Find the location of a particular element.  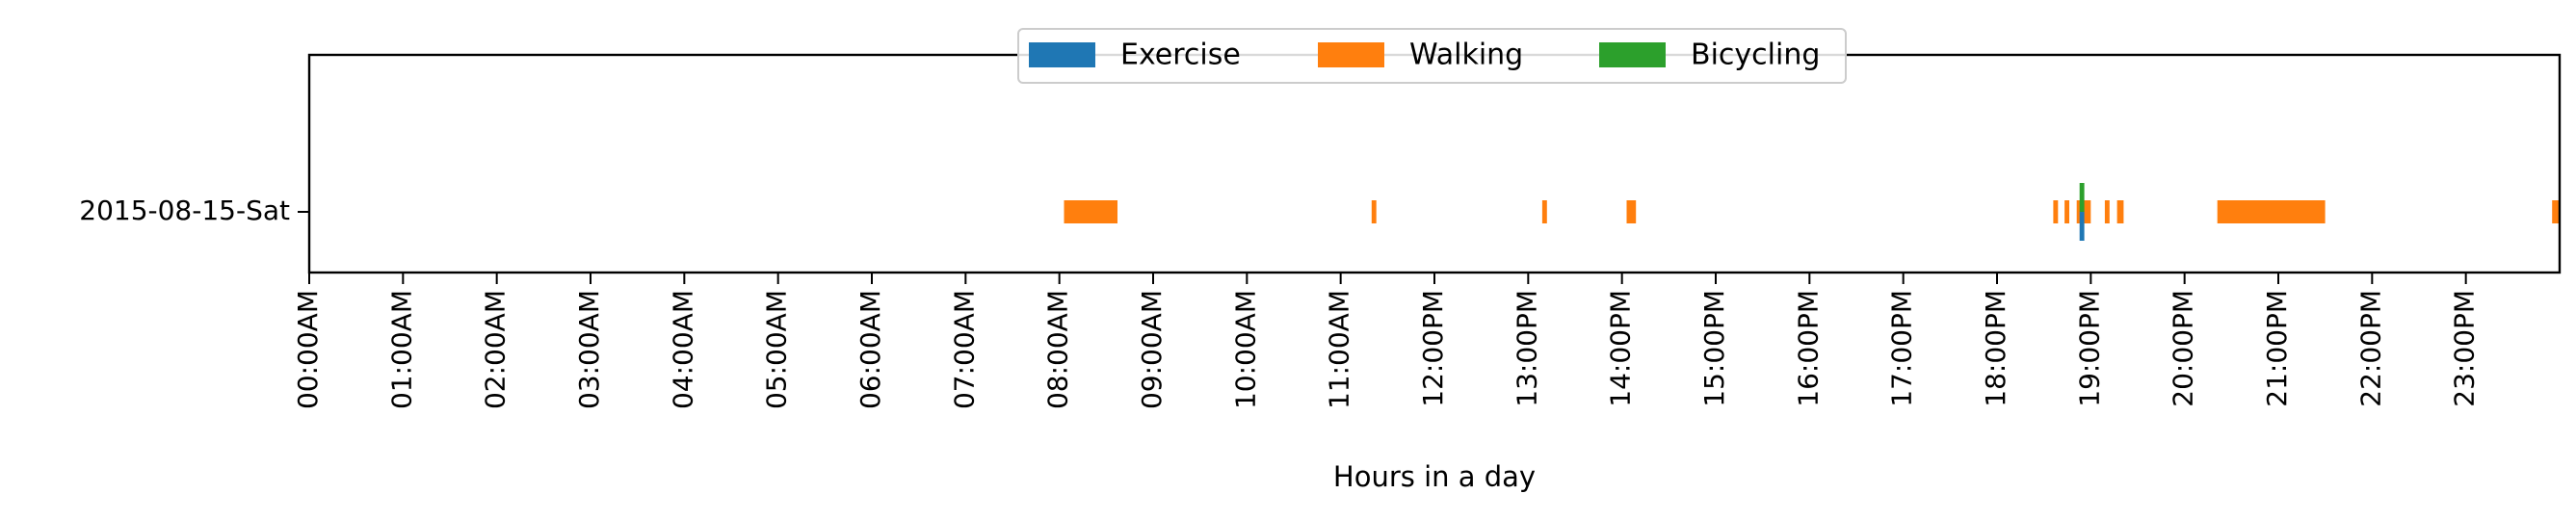

x-tick-label-15: 15:00PM is located at coordinates (1714, 348).